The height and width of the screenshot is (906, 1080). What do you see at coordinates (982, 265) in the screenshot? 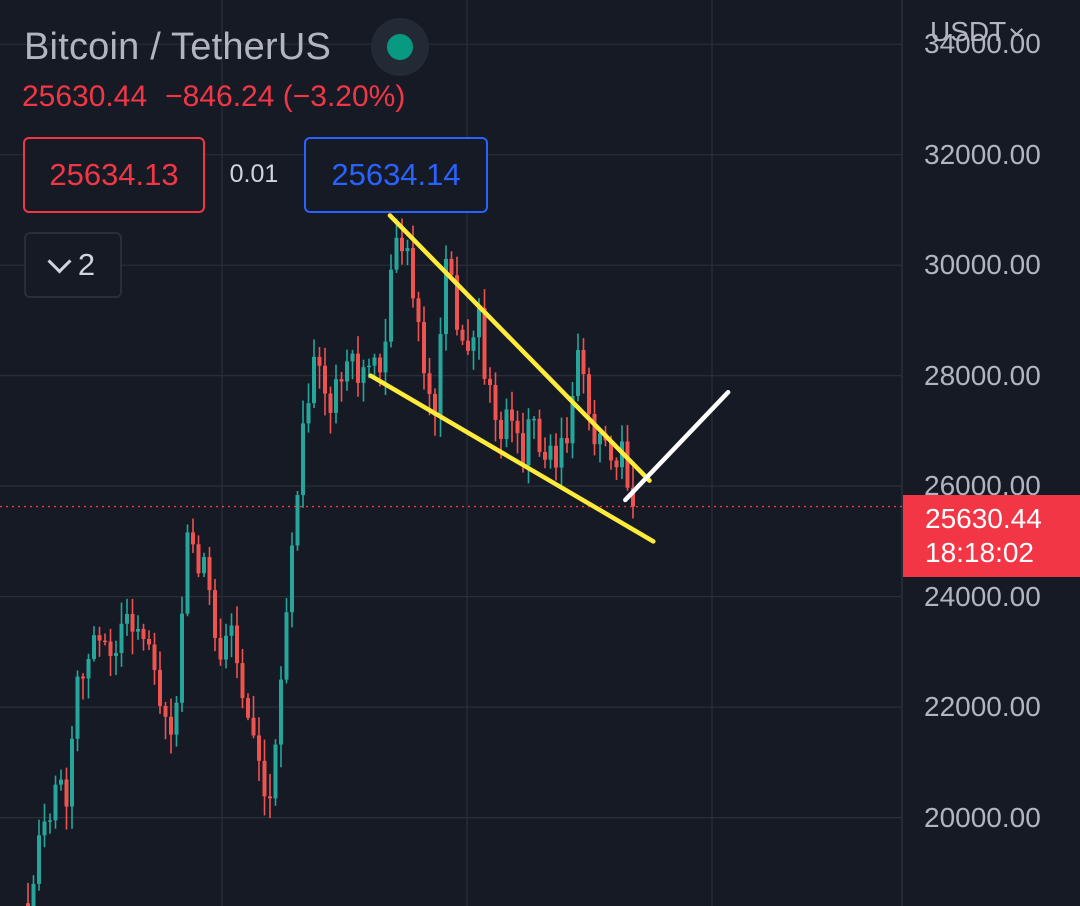
I see `price-axis-tick-label: 30000.00` at bounding box center [982, 265].